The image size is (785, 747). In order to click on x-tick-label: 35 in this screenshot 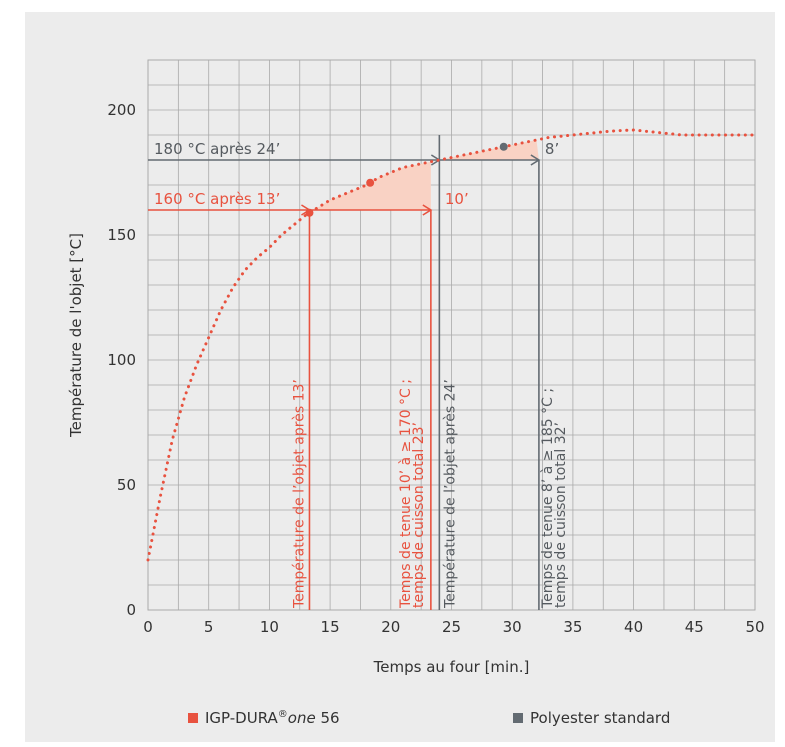, I will do `click(572, 627)`.